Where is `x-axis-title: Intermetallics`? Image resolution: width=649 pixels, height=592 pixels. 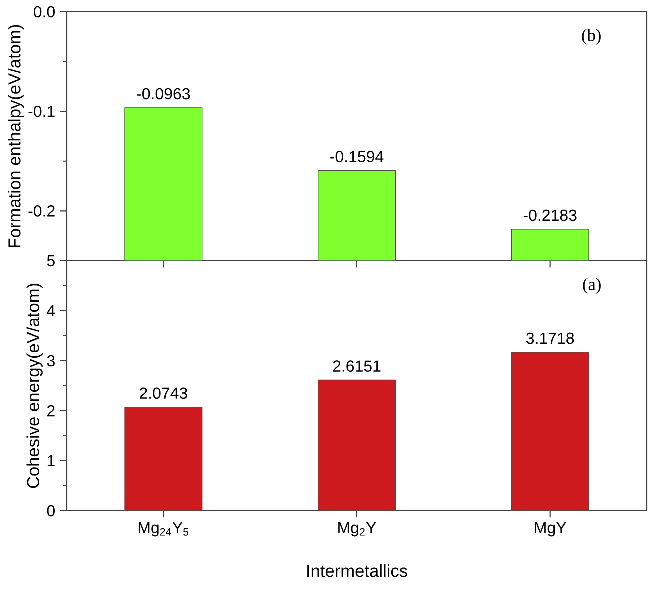 x-axis-title: Intermetallics is located at coordinates (358, 571).